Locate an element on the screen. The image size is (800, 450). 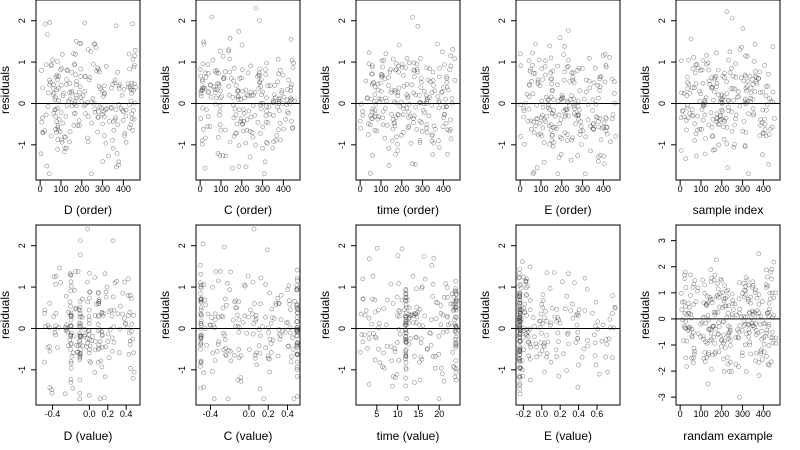
x-tick-label: 100 is located at coordinates (540, 189).